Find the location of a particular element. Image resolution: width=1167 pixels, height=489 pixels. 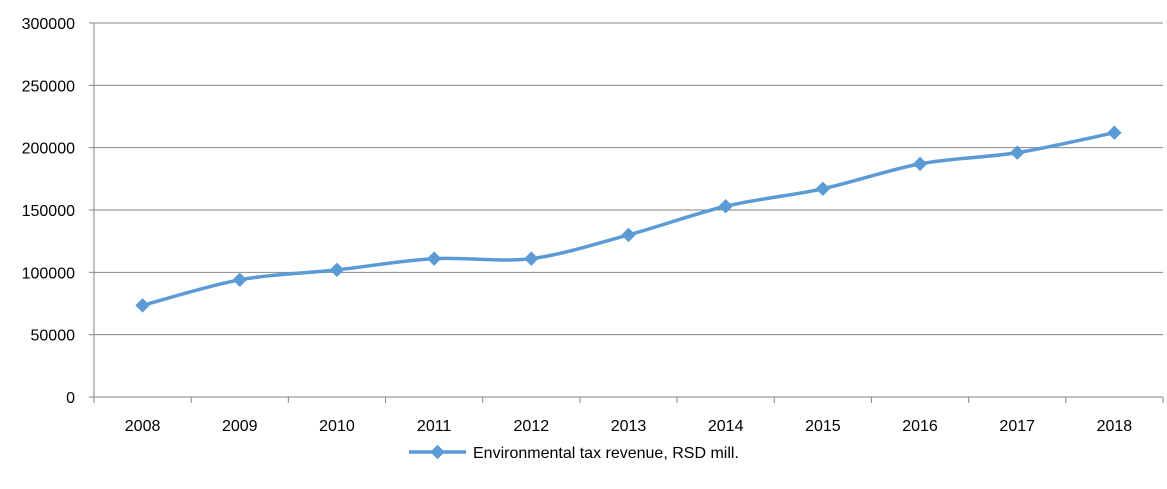

y-tick-label: 0 is located at coordinates (70, 398).